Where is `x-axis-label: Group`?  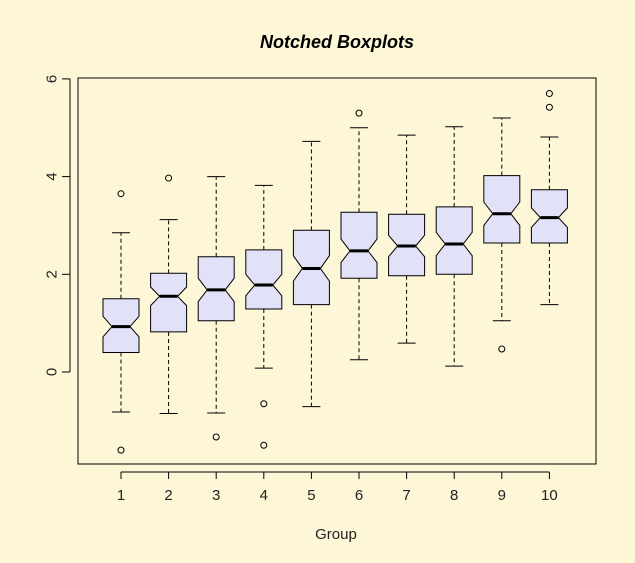 x-axis-label: Group is located at coordinates (336, 534).